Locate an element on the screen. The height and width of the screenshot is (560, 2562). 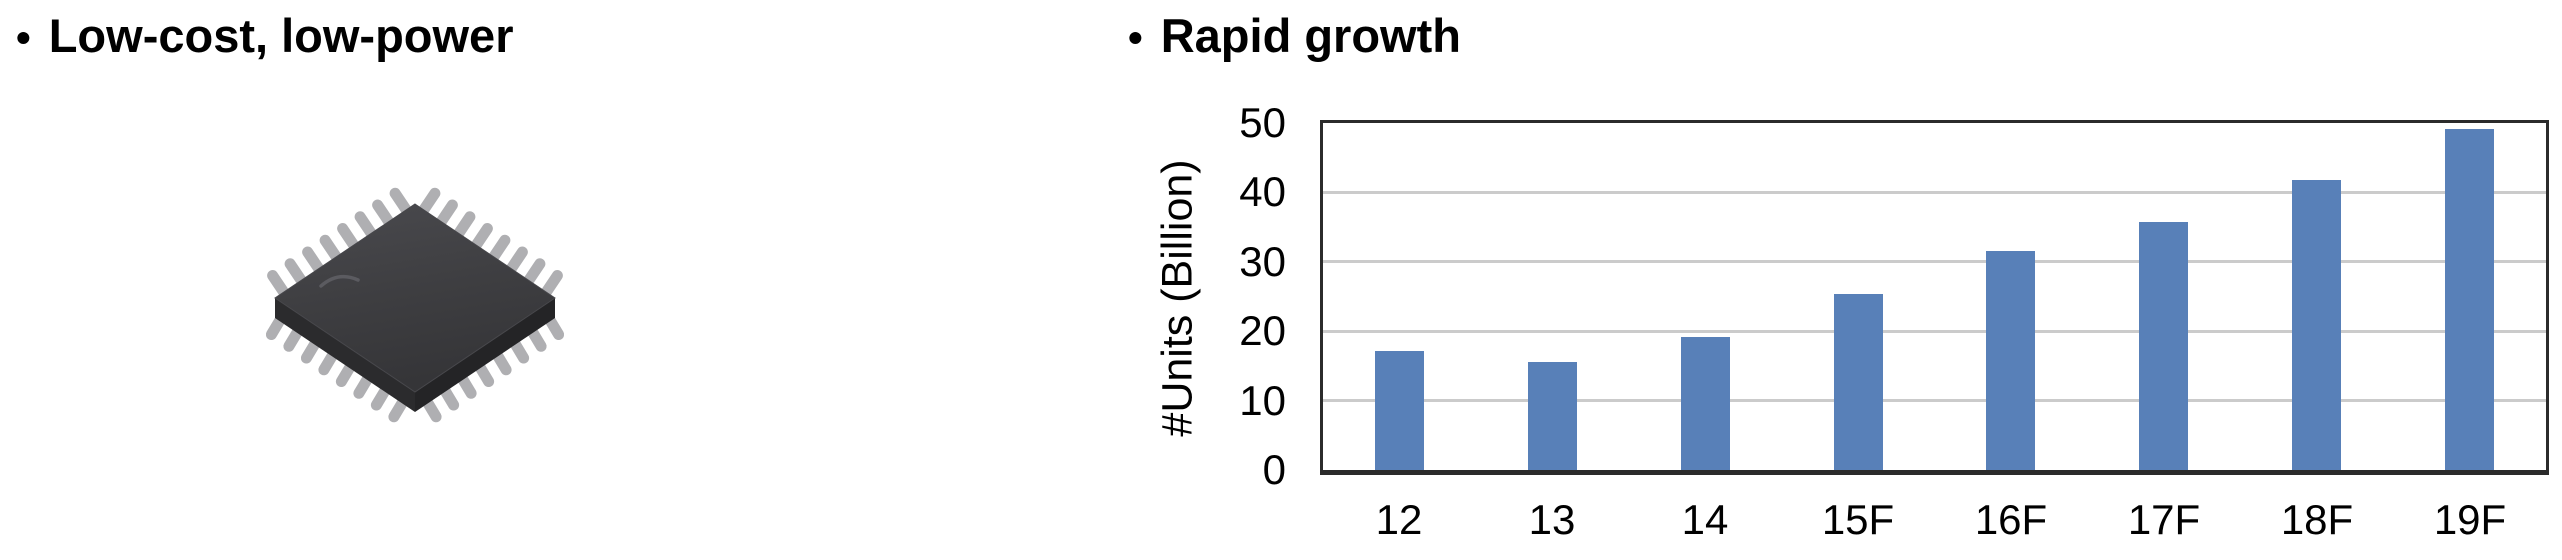
bullet-item-rapid-growth: • Rapid growth is located at coordinates (1294, 37).